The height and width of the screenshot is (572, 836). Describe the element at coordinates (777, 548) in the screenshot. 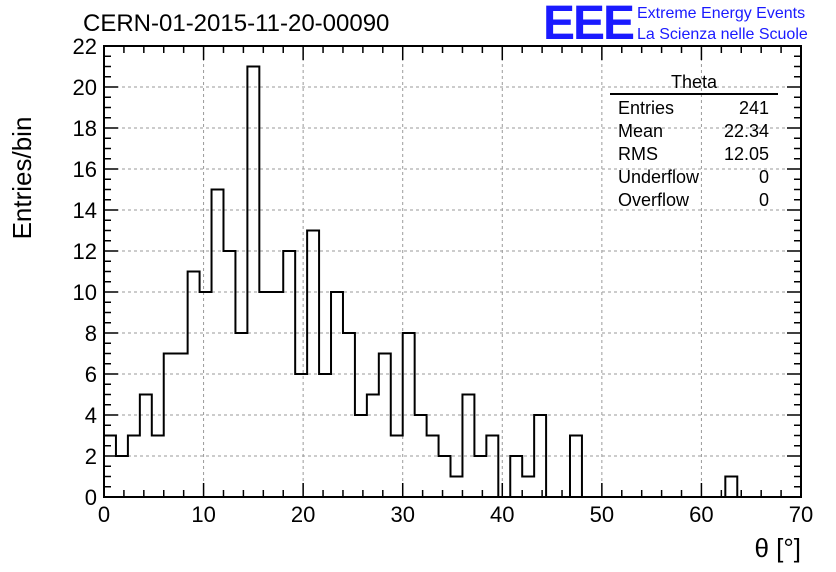

I see `x-axis-label: θ [°]` at that location.